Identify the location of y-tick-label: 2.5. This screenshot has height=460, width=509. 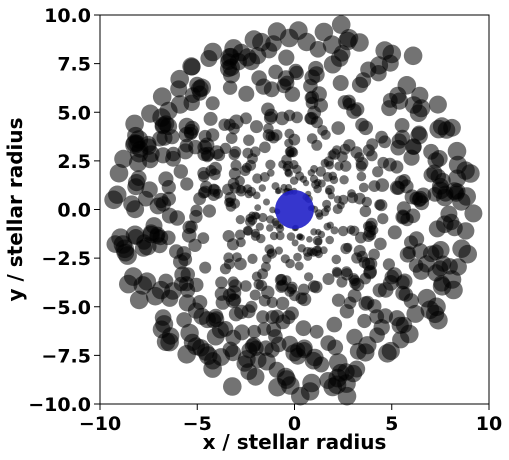
(74, 162).